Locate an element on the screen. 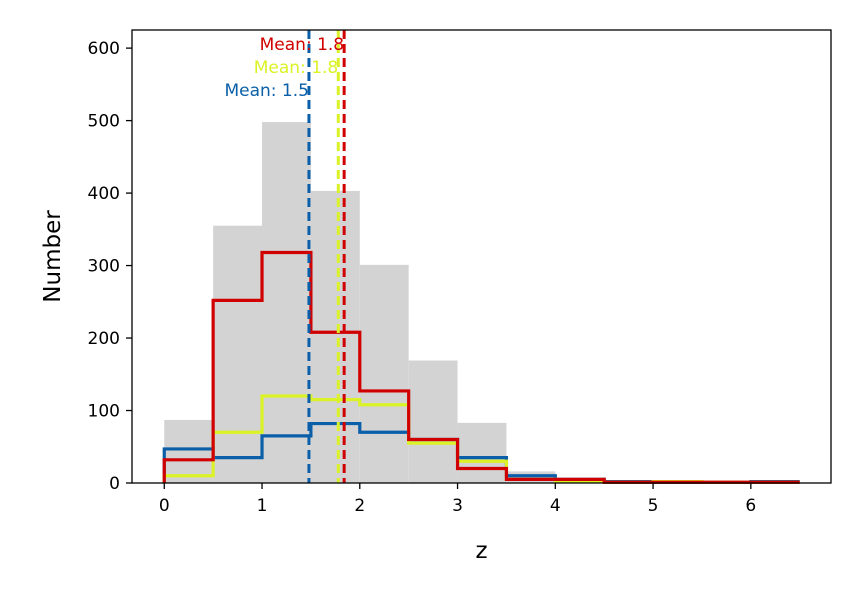  x-tick-label: 3 is located at coordinates (457, 506).